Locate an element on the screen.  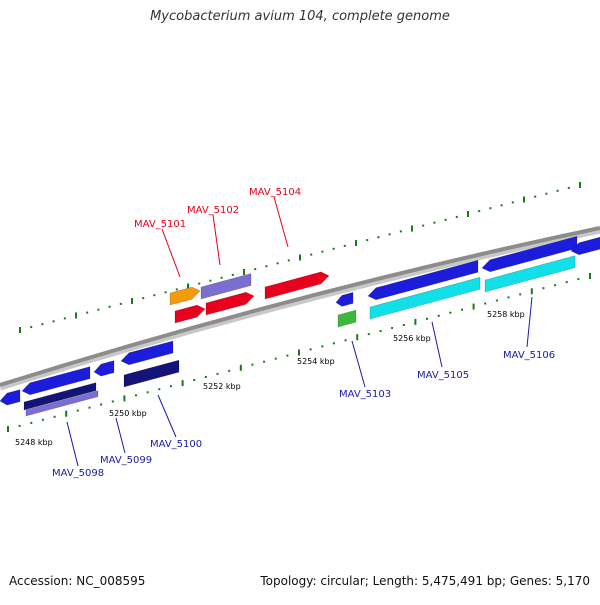
scale-label-5254: 5254 kbp is located at coordinates (316, 361).